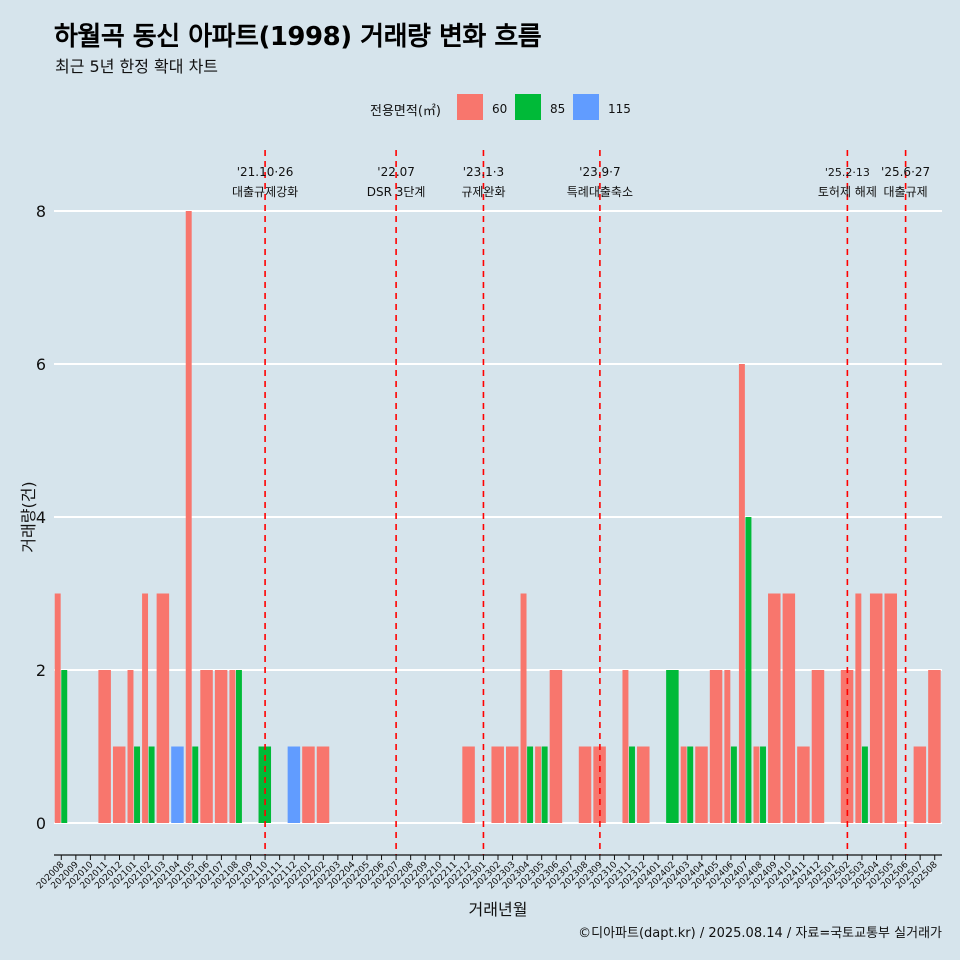  I want to click on event-text-label: DSR 3단계, so click(396, 192).